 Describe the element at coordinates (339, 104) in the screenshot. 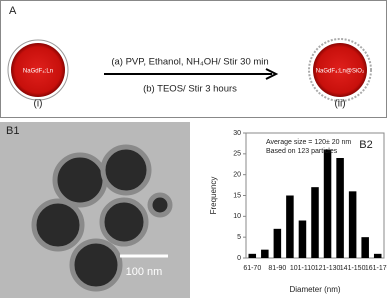

I see `stage-label: (ii)` at that location.